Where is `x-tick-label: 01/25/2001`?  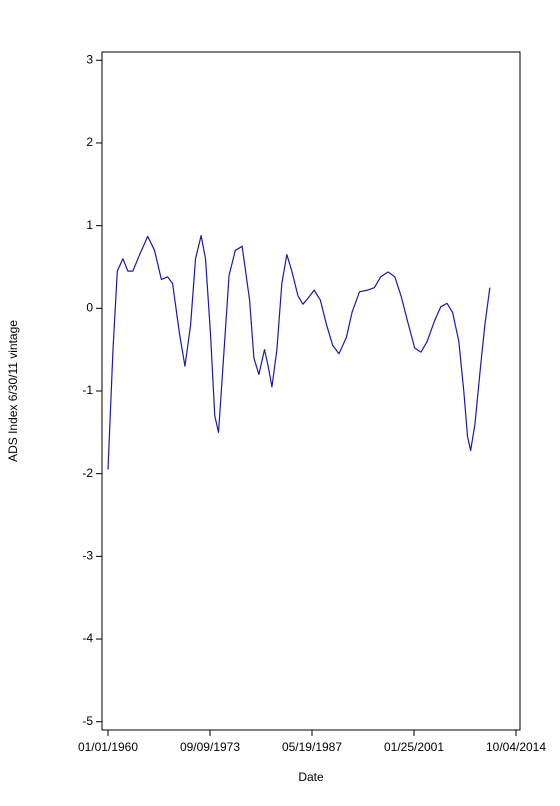 x-tick-label: 01/25/2001 is located at coordinates (414, 747).